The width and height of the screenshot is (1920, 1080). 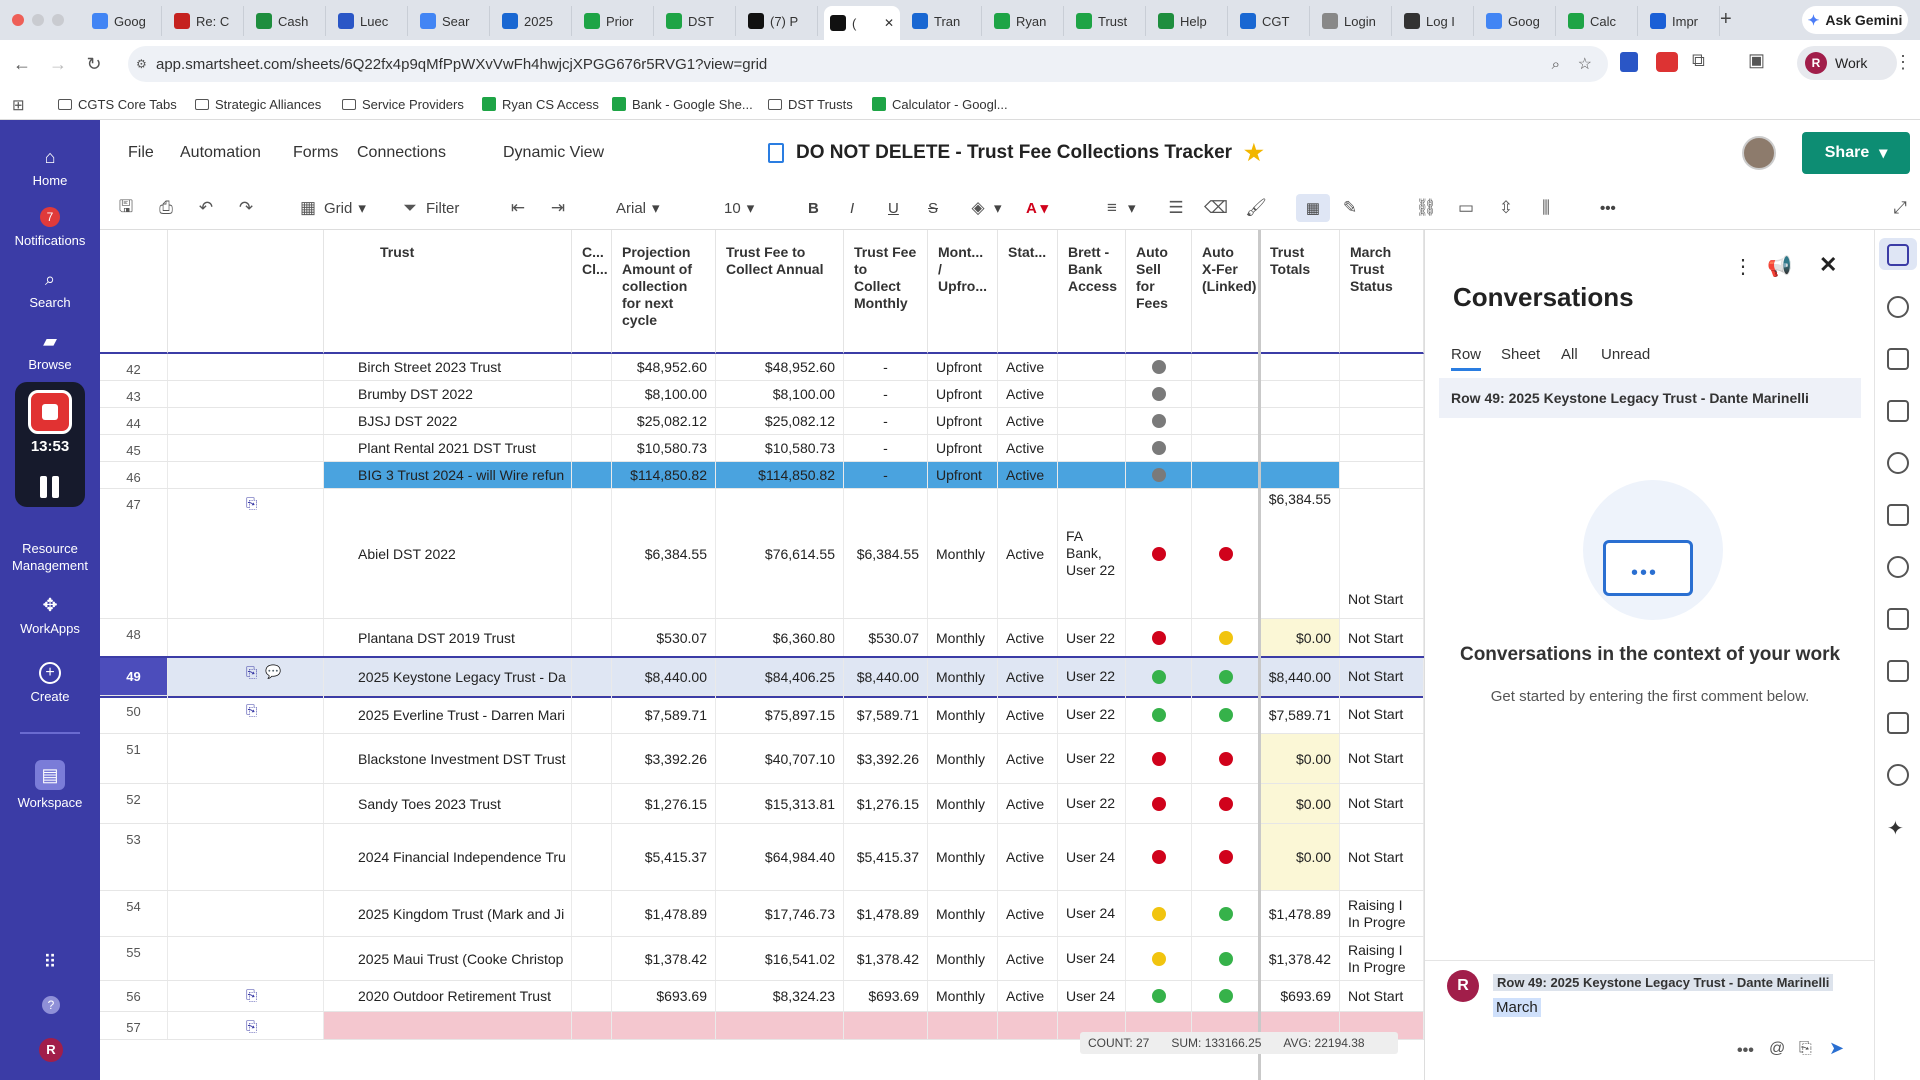 I want to click on totals-cell: $8,440.00, so click(x=1300, y=676).